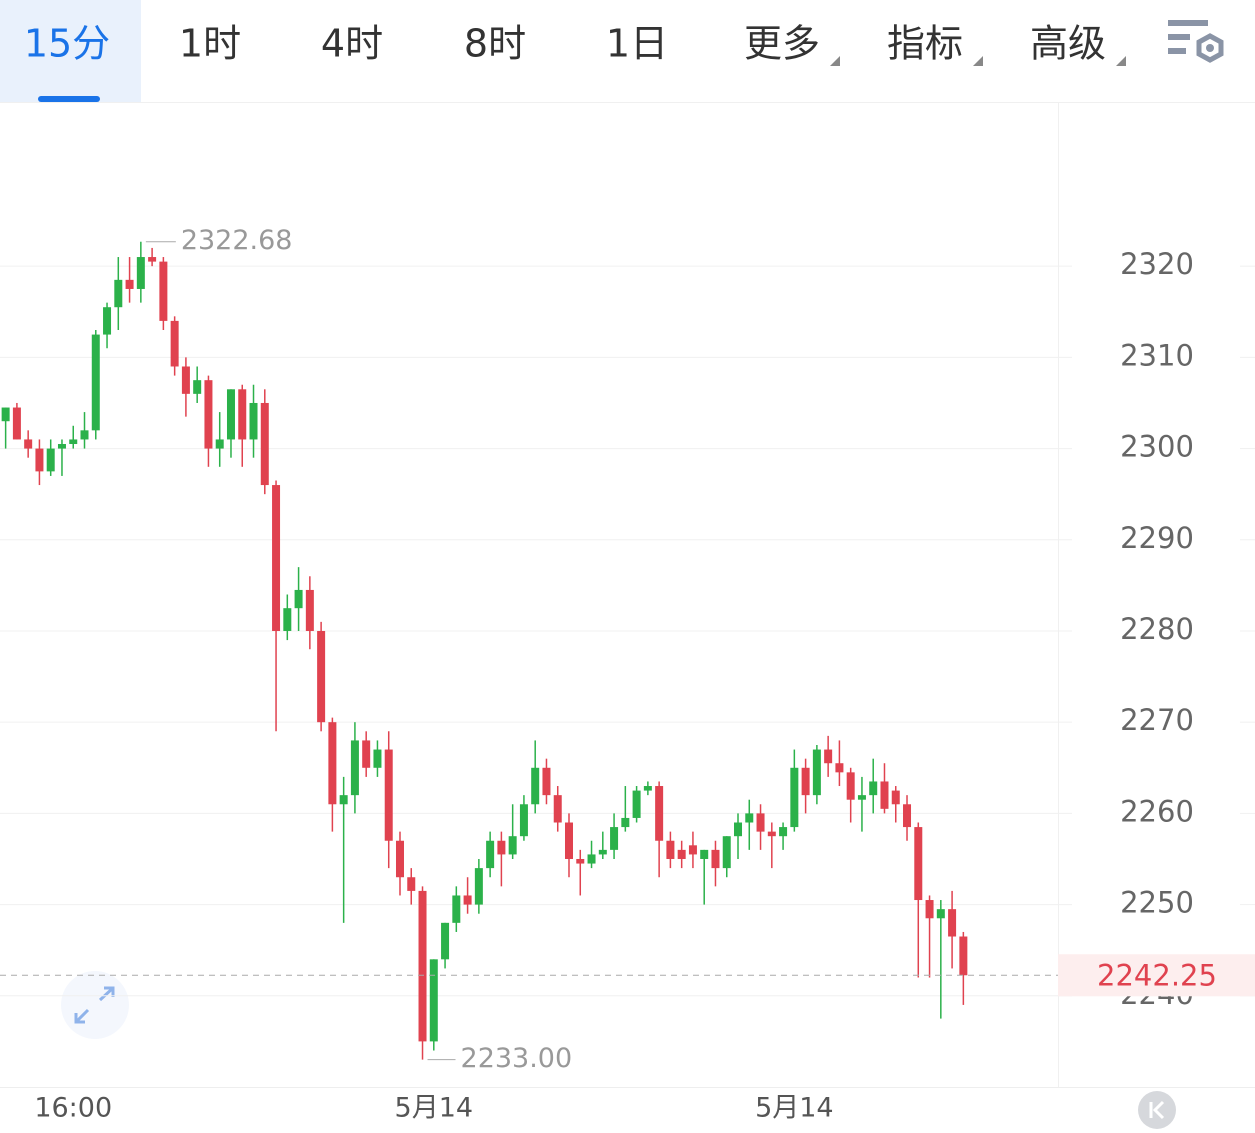 The image size is (1255, 1133). I want to click on selected-tab-bg, so click(70, 51).